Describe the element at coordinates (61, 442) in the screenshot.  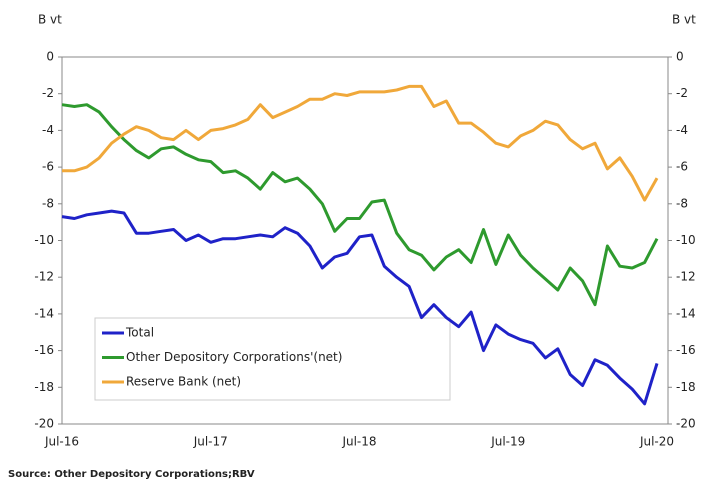
I see `x-tick-label: Jul-16` at that location.